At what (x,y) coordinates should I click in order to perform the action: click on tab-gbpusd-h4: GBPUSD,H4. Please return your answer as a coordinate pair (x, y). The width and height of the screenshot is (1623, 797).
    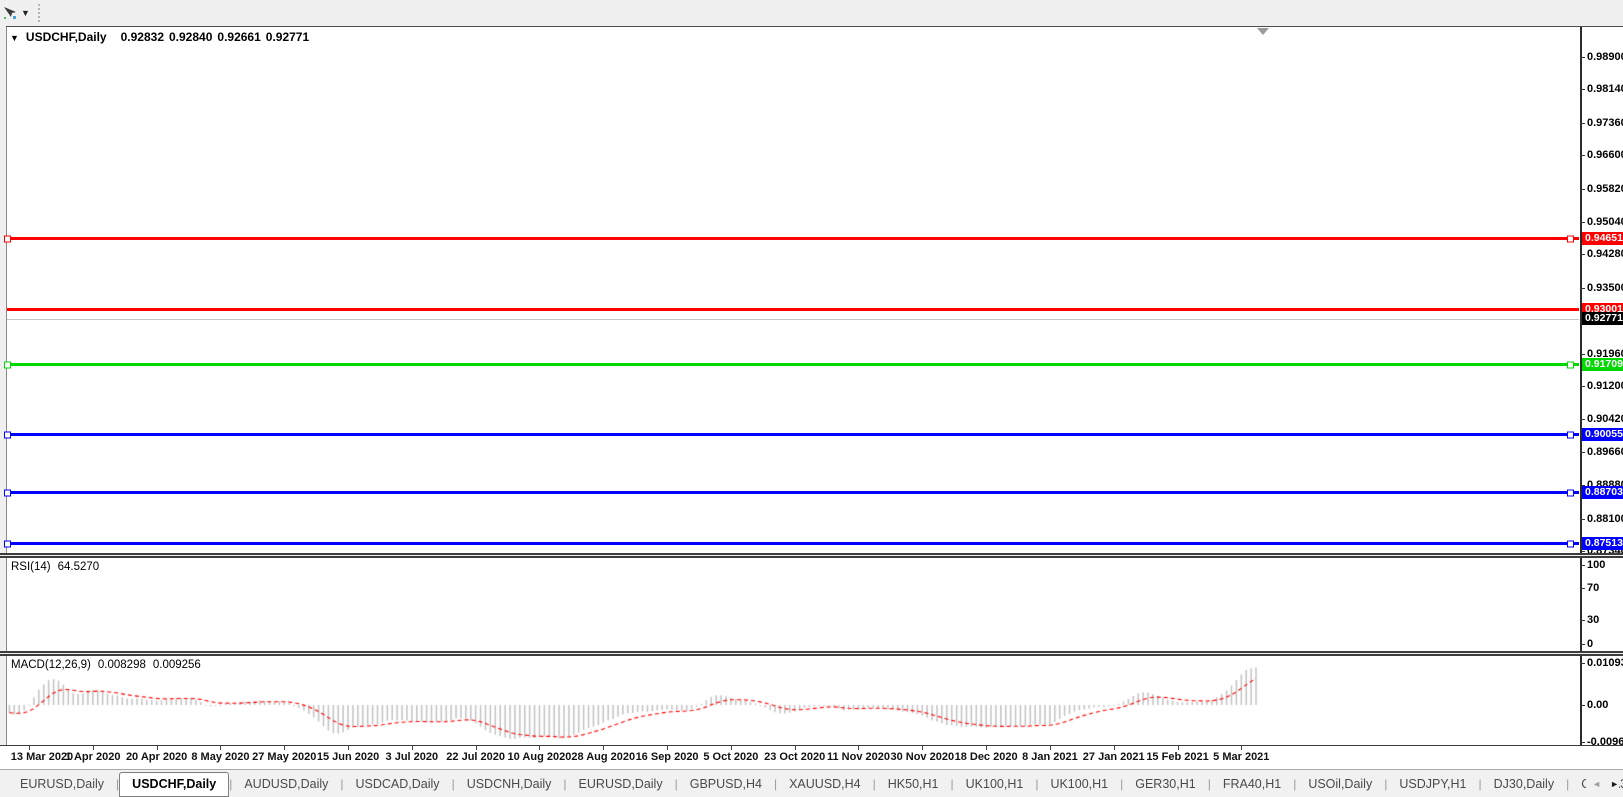
    Looking at the image, I should click on (725, 783).